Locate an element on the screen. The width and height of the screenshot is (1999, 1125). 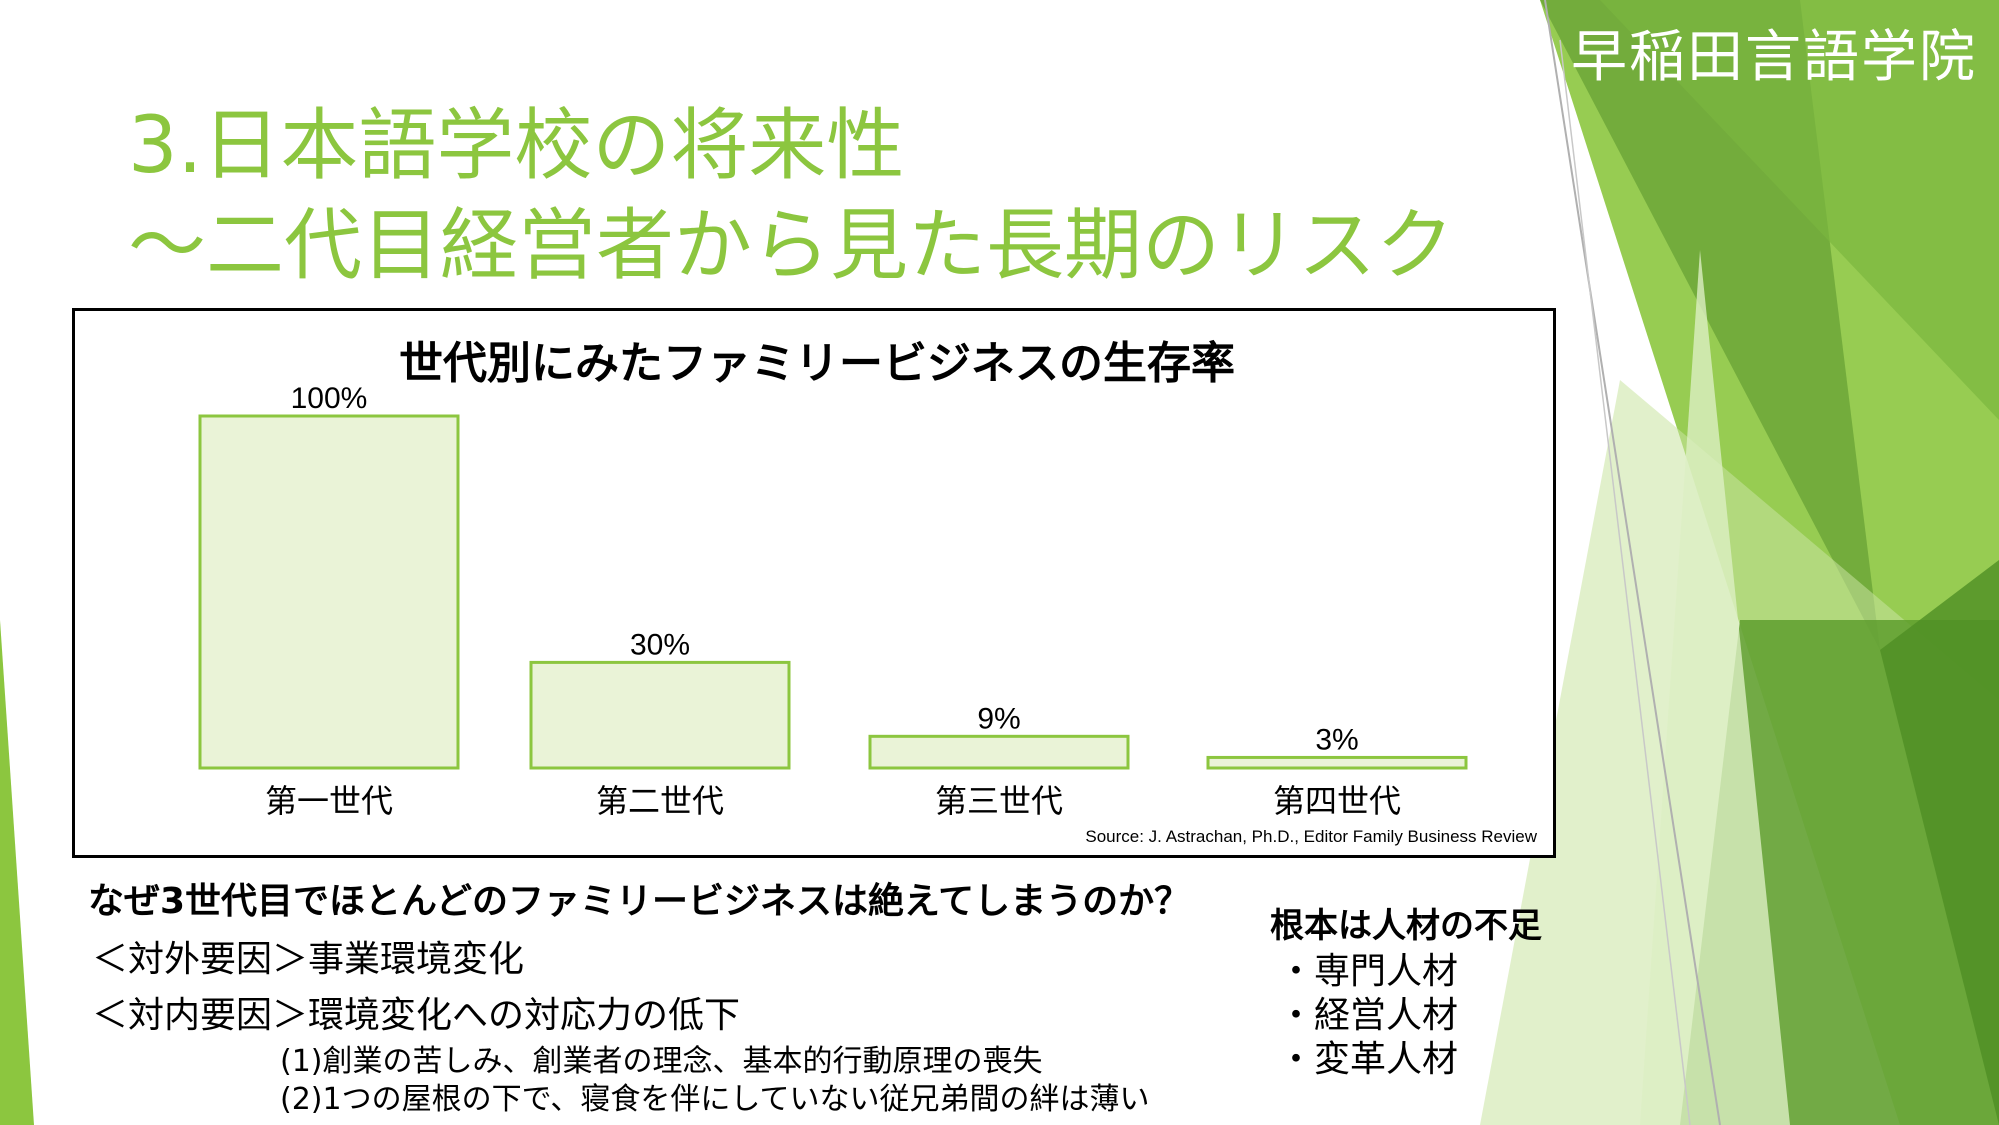
category-label-3: 第三世代 is located at coordinates (999, 801).